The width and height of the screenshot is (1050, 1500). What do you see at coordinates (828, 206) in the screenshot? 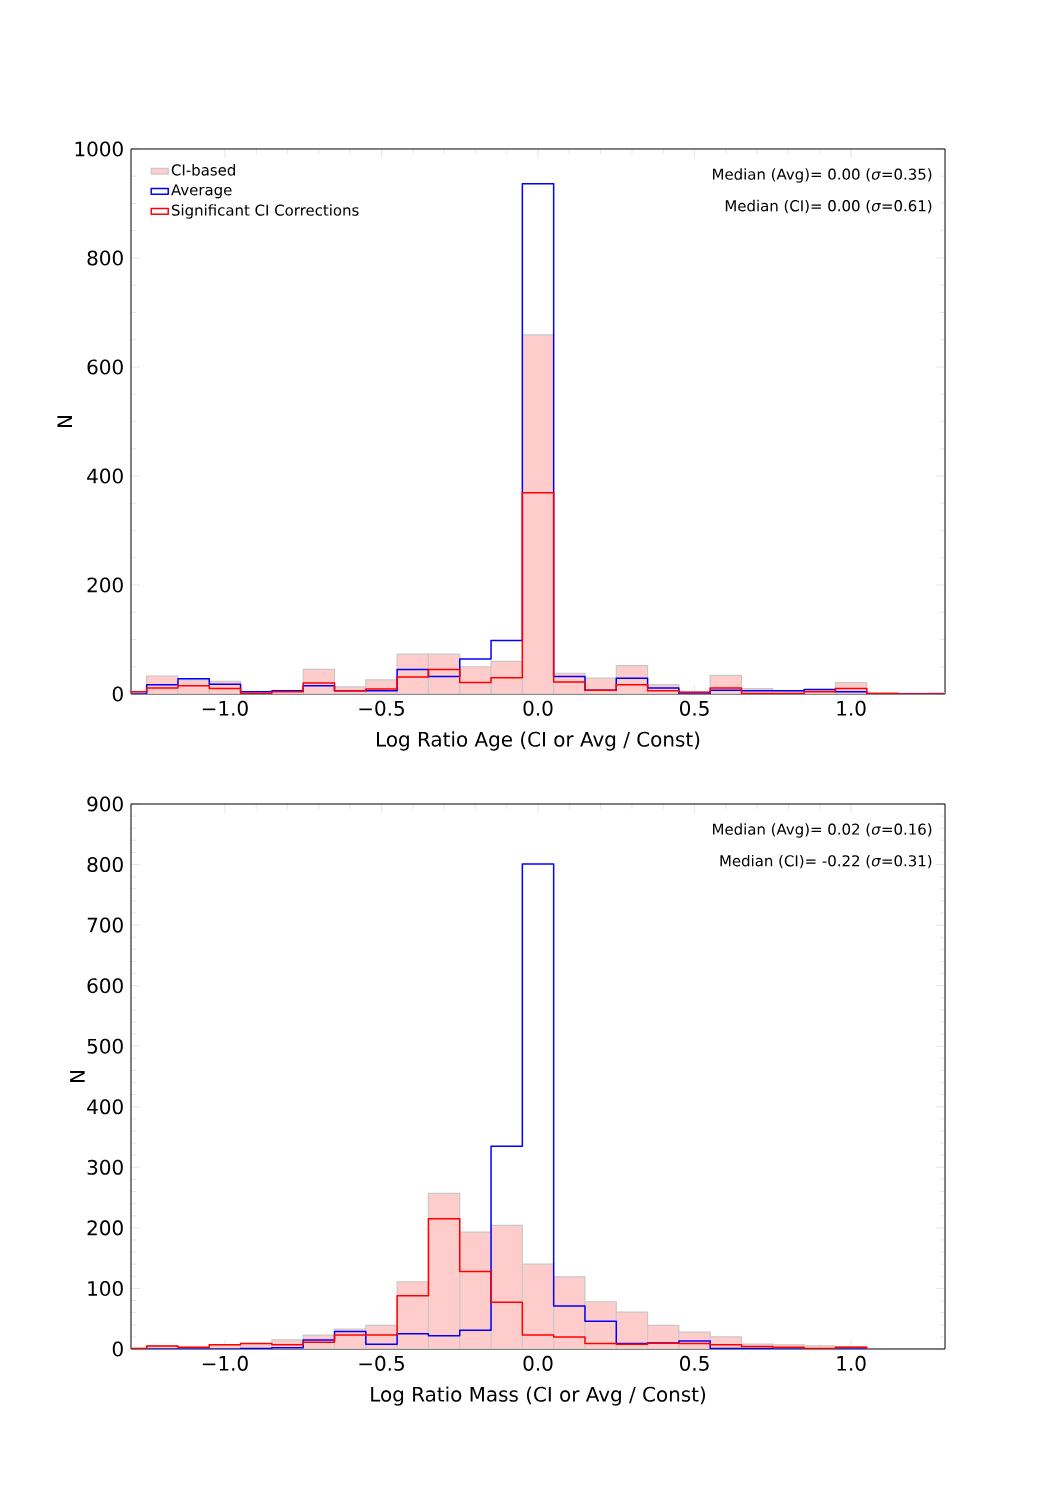
I see `annotation: Median (CI)= 0.00 (σ=0.61)` at bounding box center [828, 206].